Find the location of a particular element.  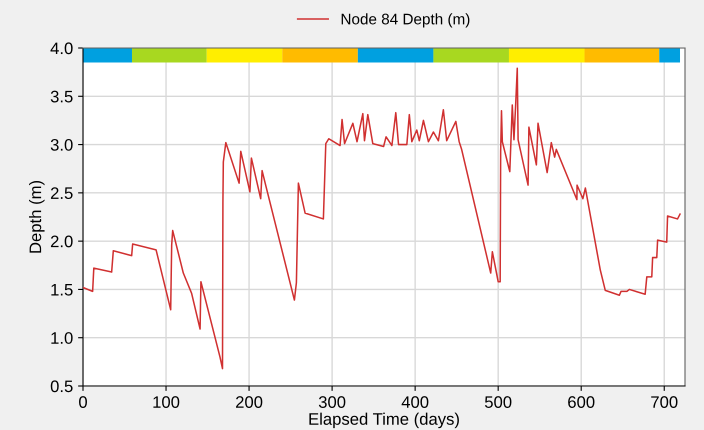

x-tick-label: 200 is located at coordinates (249, 402).